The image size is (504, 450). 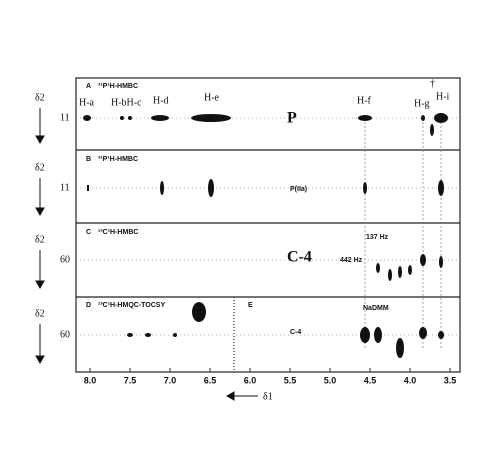 What do you see at coordinates (131, 305) in the screenshot?
I see `panel-title: ¹³C¹H-HMQC-TOCSY` at bounding box center [131, 305].